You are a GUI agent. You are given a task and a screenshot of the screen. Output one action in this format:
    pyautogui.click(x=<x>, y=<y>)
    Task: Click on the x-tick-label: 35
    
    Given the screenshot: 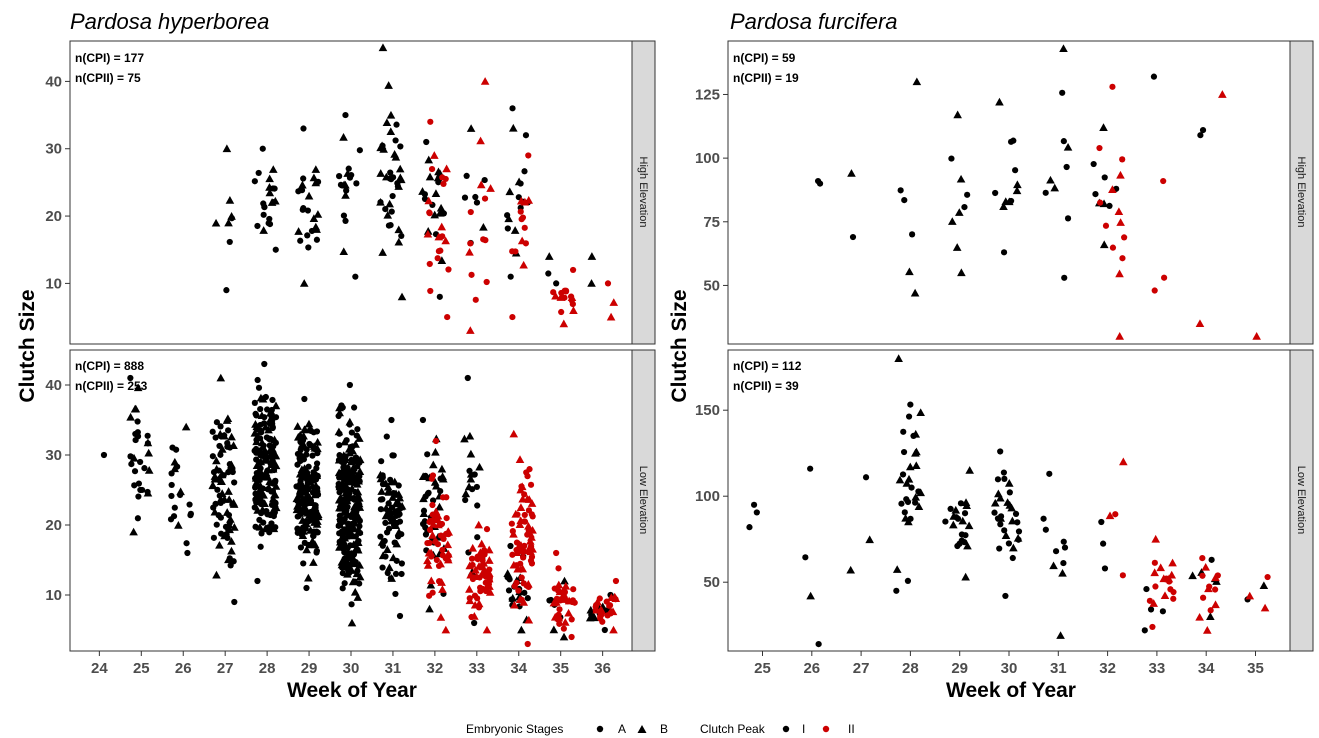 What is the action you would take?
    pyautogui.click(x=1255, y=668)
    